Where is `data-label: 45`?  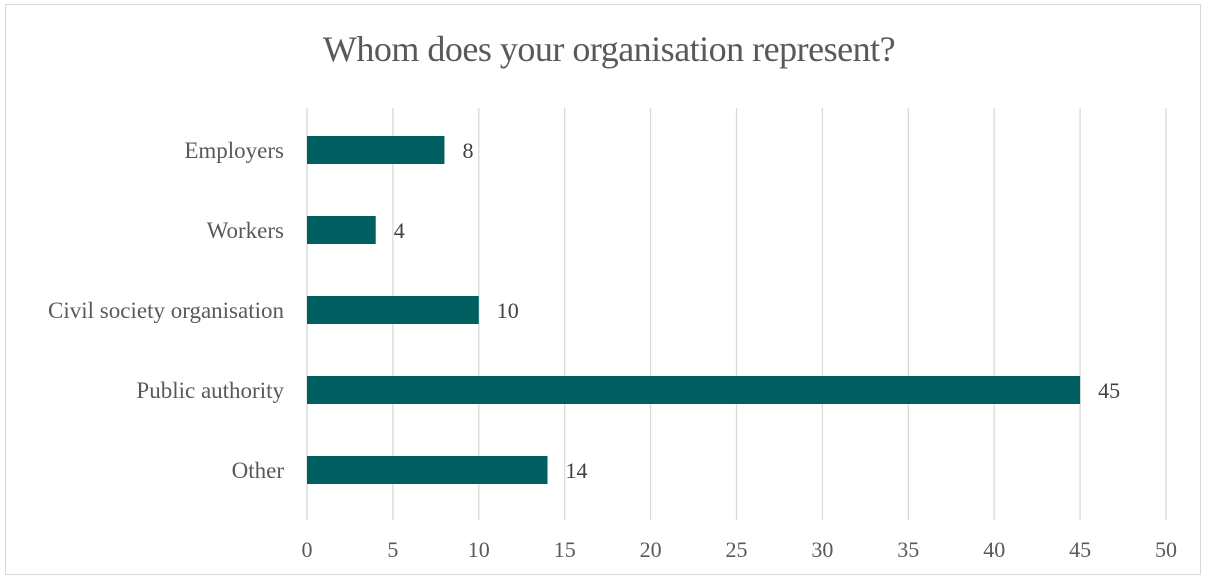 data-label: 45 is located at coordinates (1109, 390).